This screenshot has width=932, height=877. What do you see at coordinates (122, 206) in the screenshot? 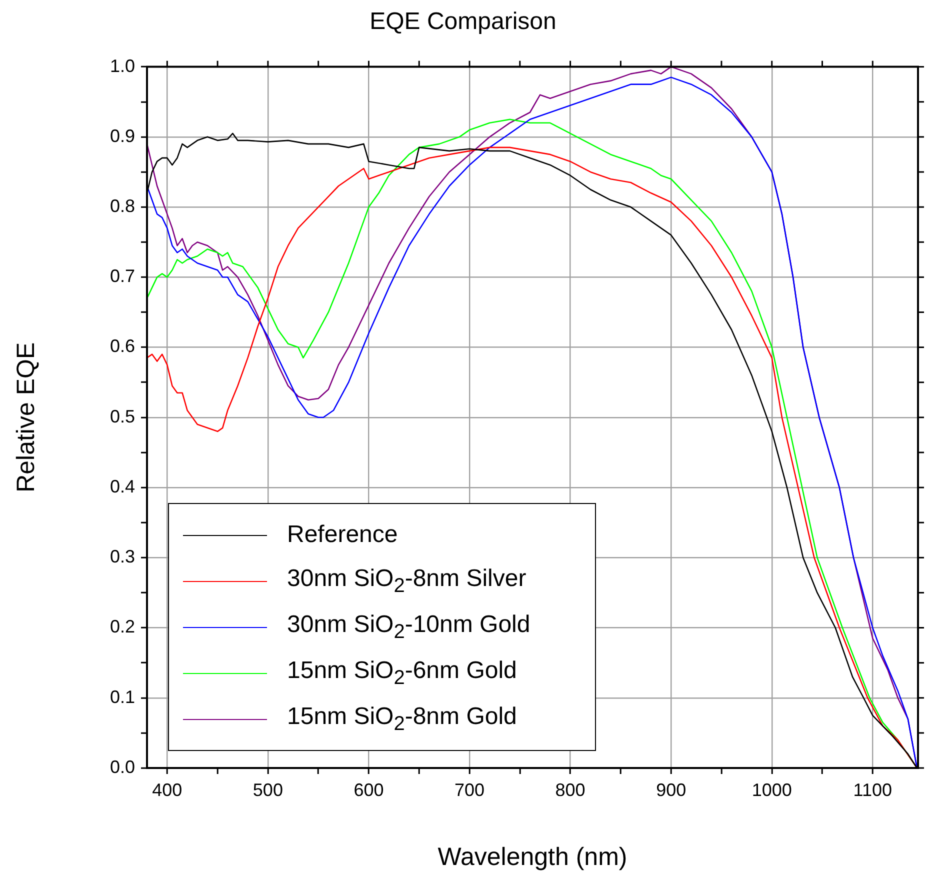
I see `y-tick-label: 0.8` at bounding box center [122, 206].